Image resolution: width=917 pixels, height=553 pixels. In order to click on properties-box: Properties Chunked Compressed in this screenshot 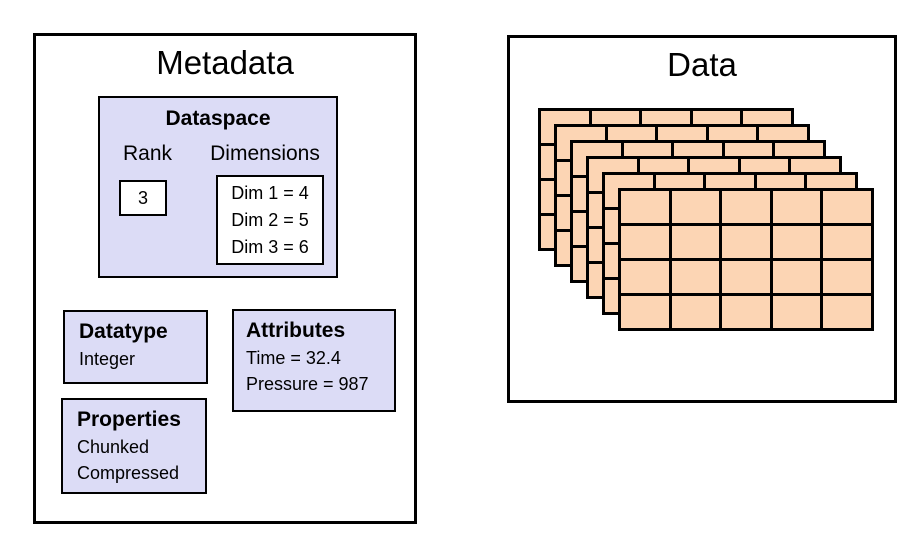, I will do `click(134, 446)`.